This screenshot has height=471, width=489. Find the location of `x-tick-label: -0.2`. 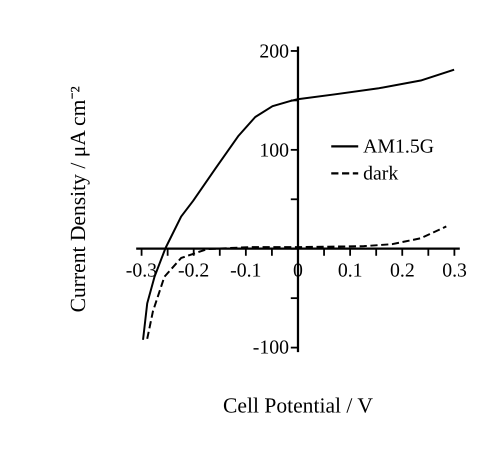

x-tick-label: -0.2 is located at coordinates (194, 270).